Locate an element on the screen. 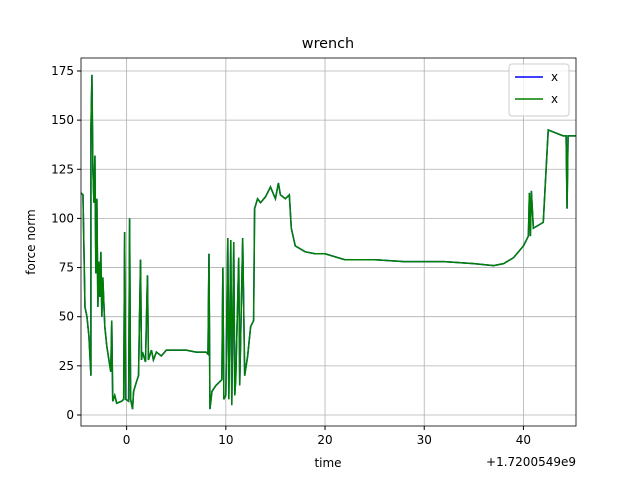  legend-box is located at coordinates (539, 90).